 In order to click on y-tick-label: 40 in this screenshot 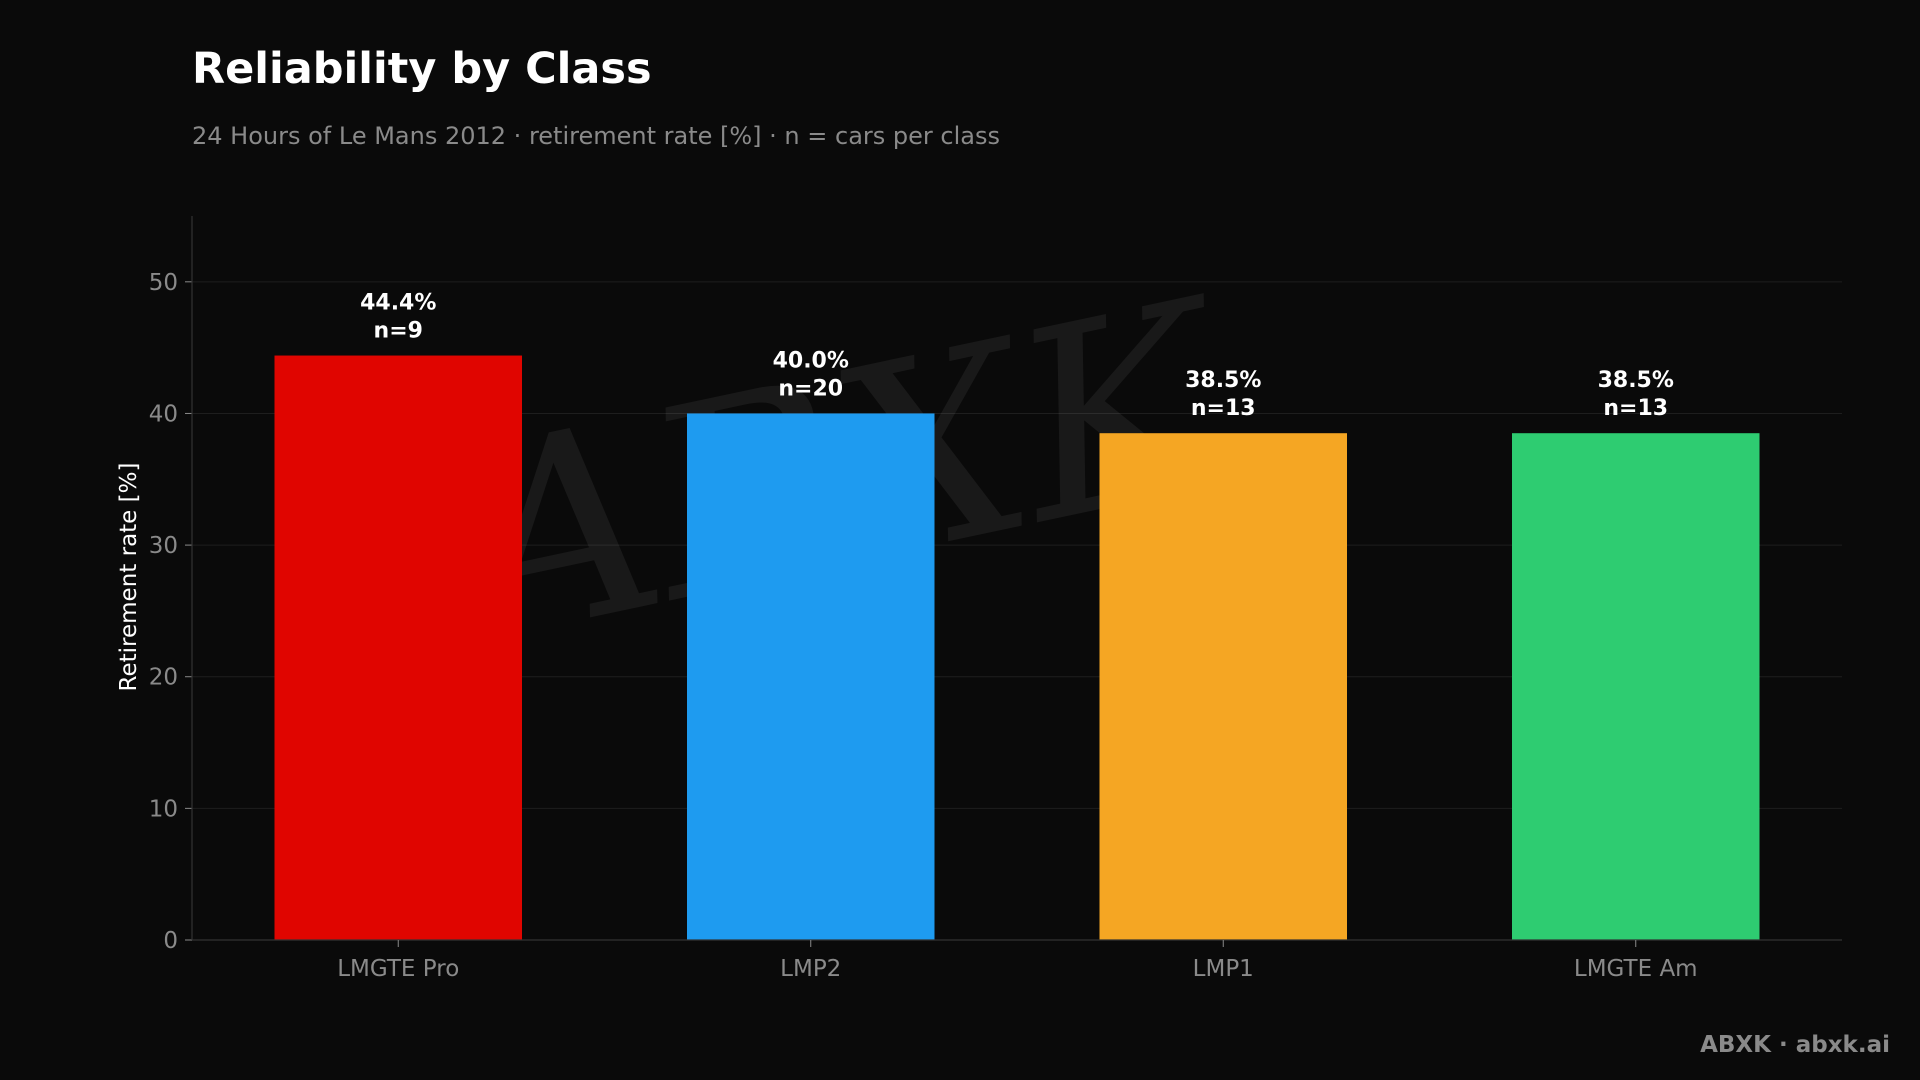, I will do `click(163, 414)`.